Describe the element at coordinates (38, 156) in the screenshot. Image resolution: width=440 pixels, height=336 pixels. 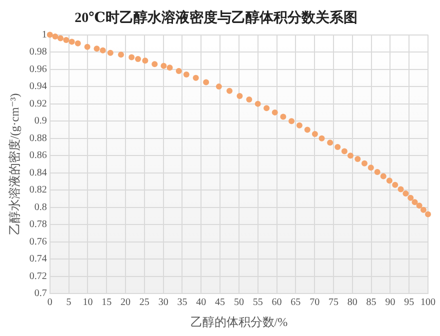
I see `y-tick-label: 0.86` at that location.